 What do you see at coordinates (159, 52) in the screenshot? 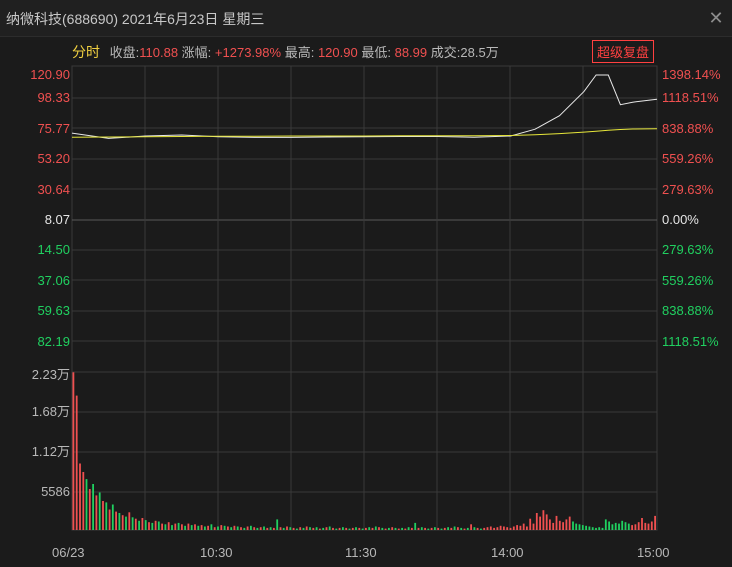
I see `close-value: 110.88` at bounding box center [159, 52].